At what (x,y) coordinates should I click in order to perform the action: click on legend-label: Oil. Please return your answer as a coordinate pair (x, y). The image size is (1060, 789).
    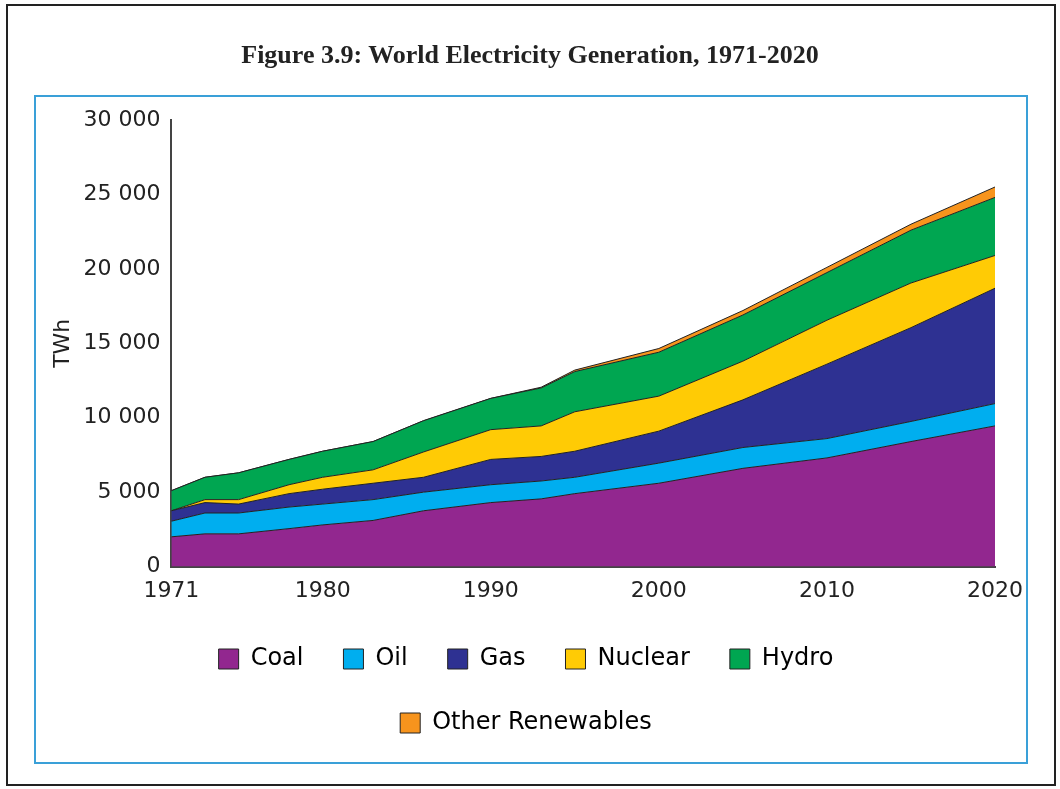
    Looking at the image, I should click on (391, 657).